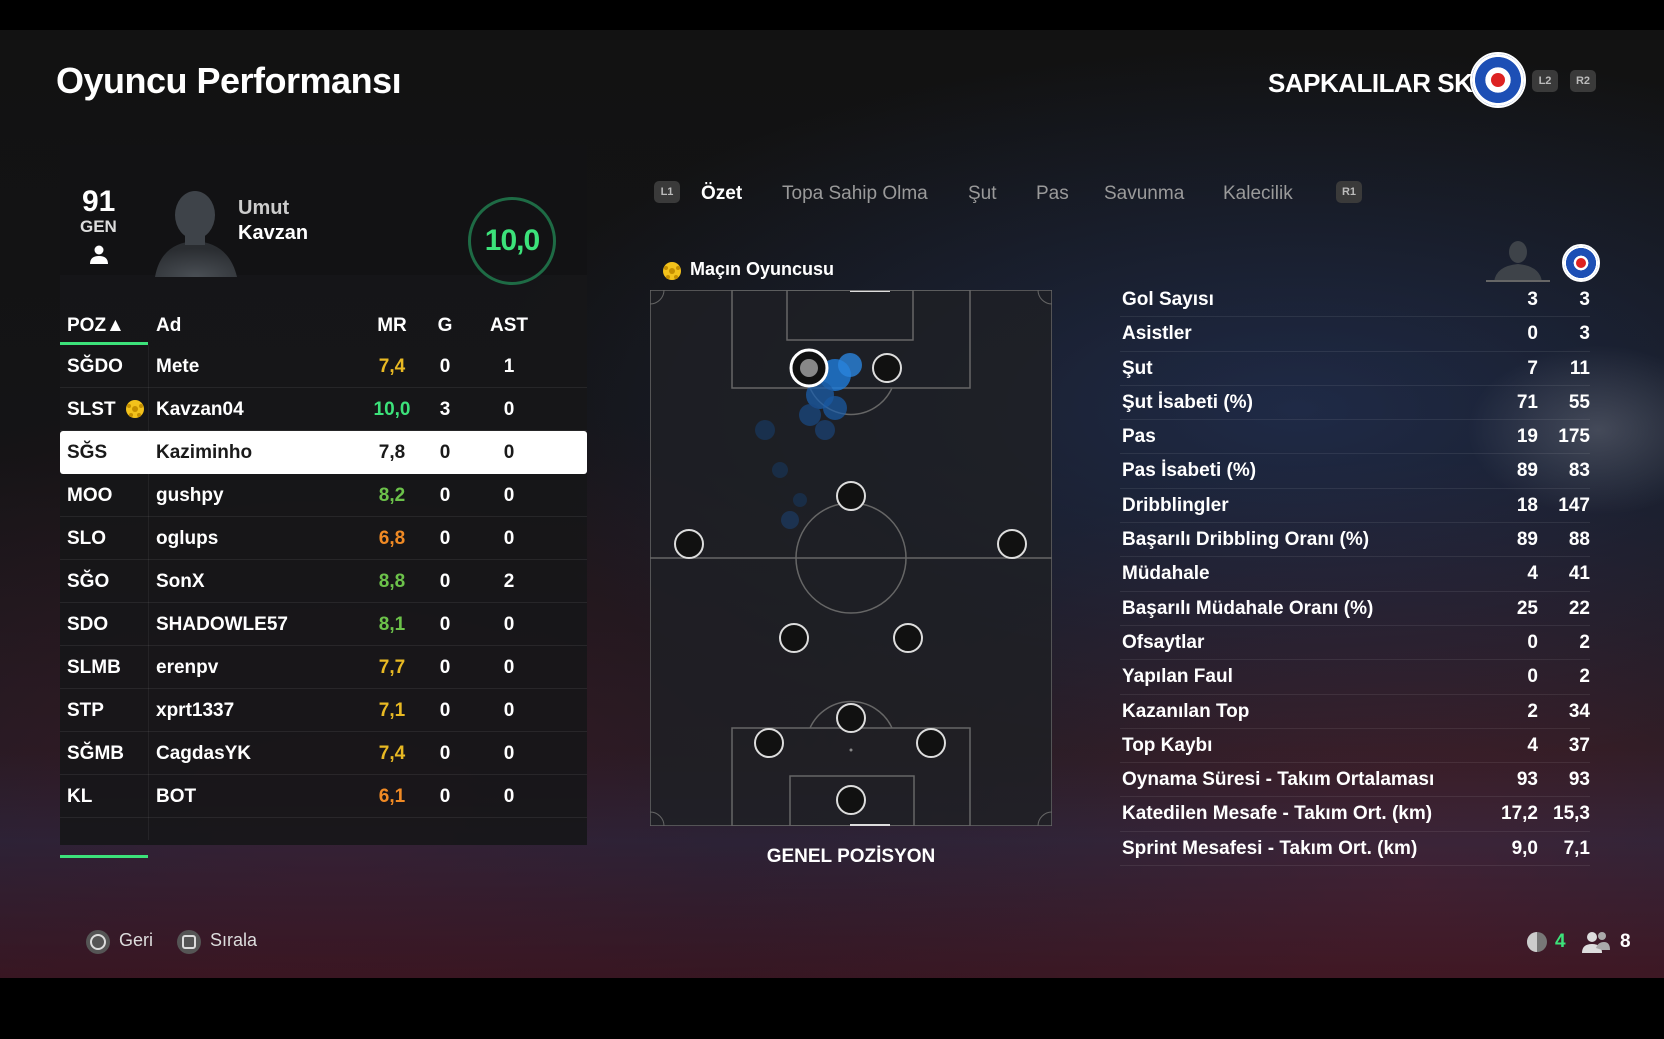 The image size is (1664, 1039). Describe the element at coordinates (1370, 83) in the screenshot. I see `club-name: SAPKALILAR SK` at that location.